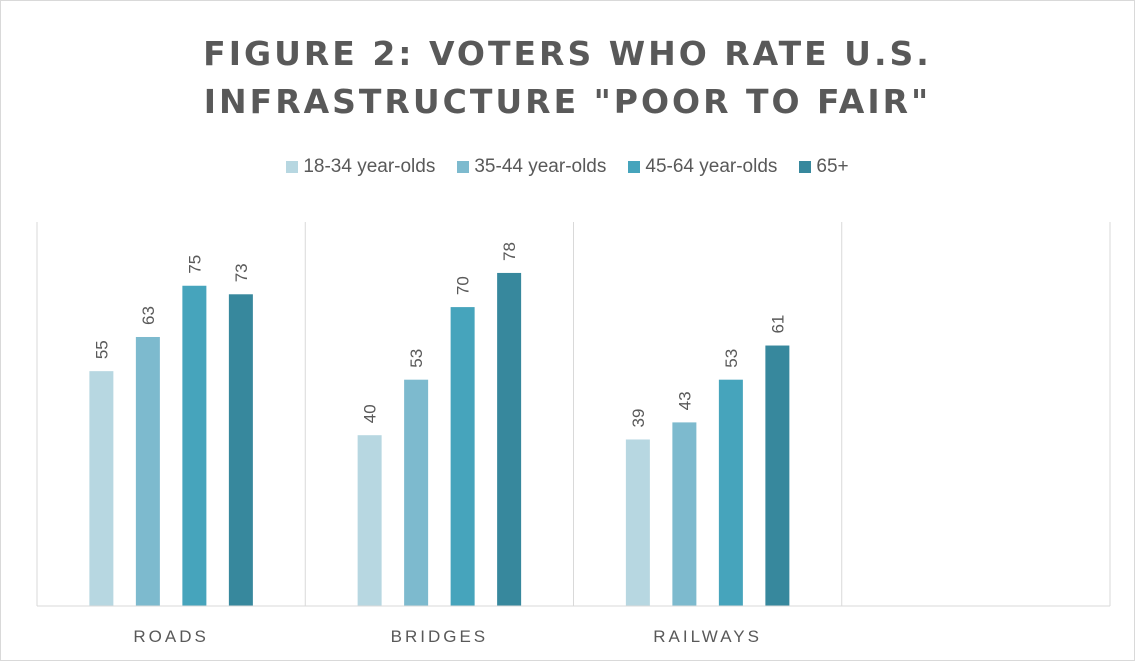 This screenshot has height=661, width=1135. I want to click on legend-label-18-34: 18-34 year-olds, so click(369, 166).